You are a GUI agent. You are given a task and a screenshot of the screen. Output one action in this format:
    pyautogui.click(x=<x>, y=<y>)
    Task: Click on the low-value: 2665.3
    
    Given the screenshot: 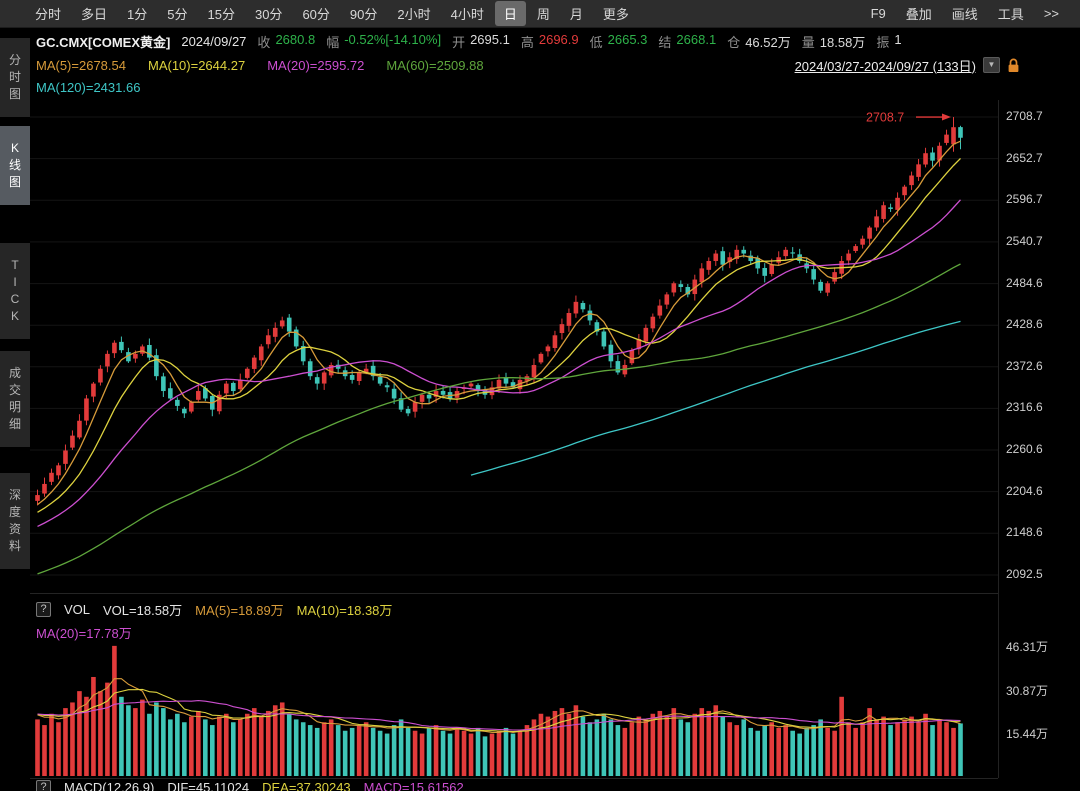 What is the action you would take?
    pyautogui.click(x=627, y=39)
    